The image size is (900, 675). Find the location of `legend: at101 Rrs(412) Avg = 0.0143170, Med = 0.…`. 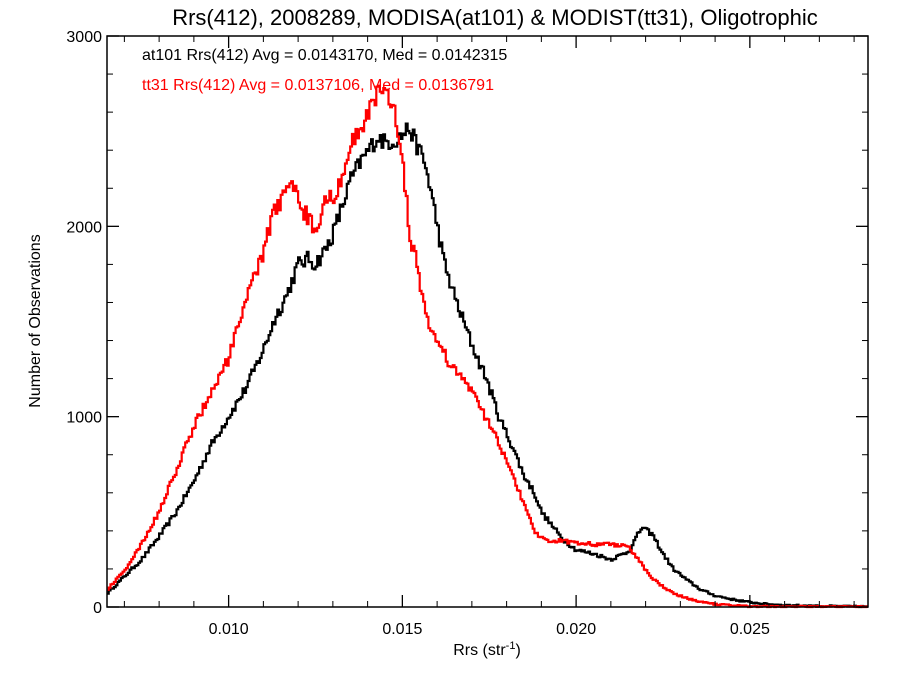

legend: at101 Rrs(412) Avg = 0.0143170, Med = 0.… is located at coordinates (324, 70).